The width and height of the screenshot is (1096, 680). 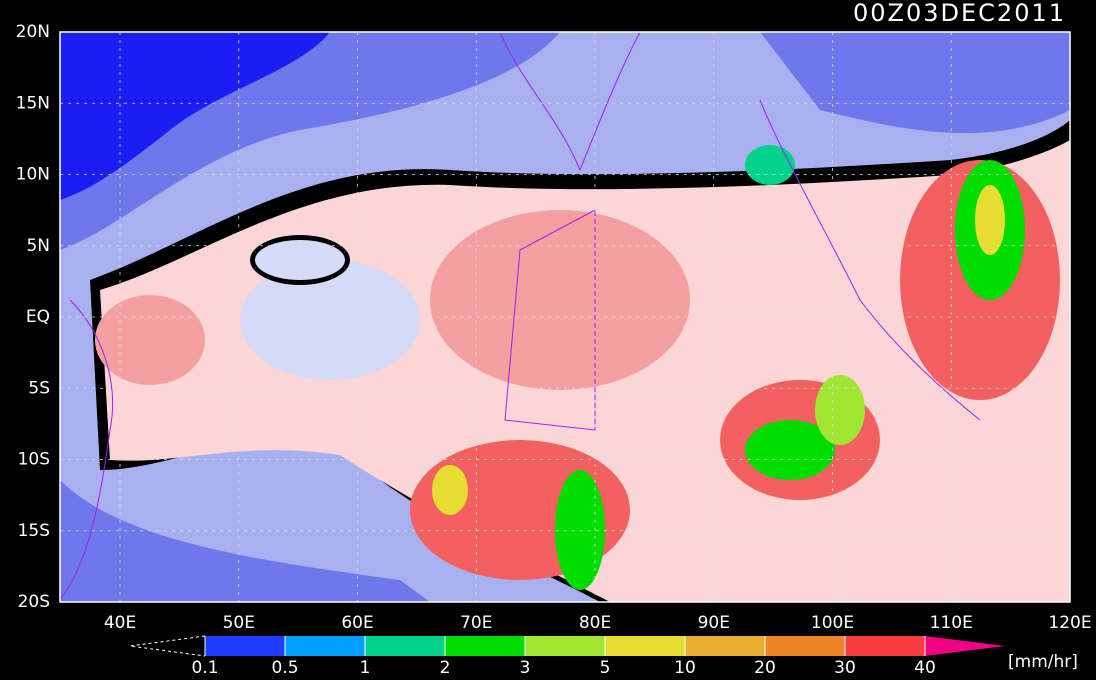 I want to click on colorbar-over, so click(x=965, y=646).